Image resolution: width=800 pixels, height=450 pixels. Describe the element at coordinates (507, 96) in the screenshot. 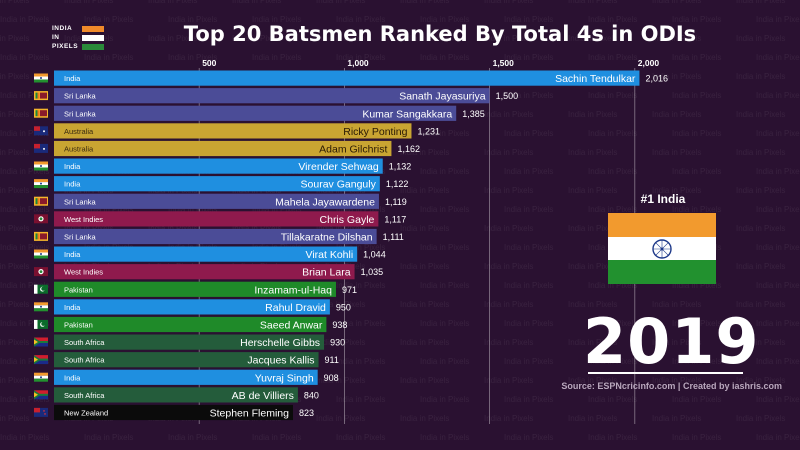

I see `bar-value-label: 1,500` at that location.